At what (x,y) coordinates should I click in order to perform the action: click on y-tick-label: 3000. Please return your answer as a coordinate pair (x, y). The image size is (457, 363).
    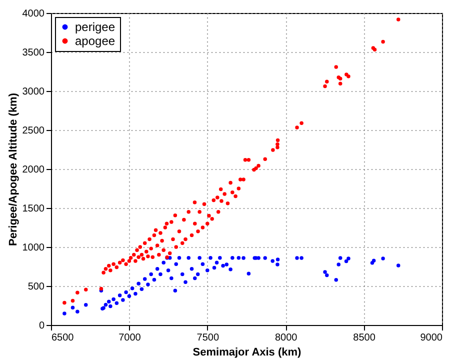
    Looking at the image, I should click on (33, 92).